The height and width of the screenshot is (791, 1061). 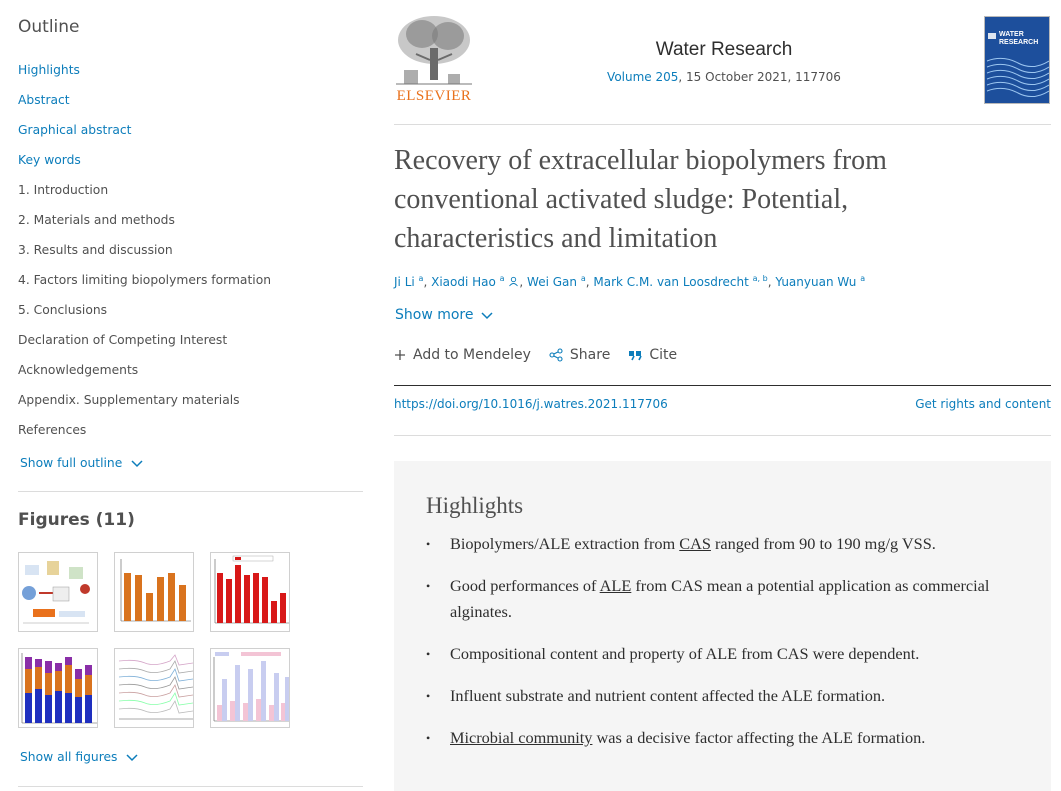 I want to click on cite-button: Cite, so click(x=652, y=355).